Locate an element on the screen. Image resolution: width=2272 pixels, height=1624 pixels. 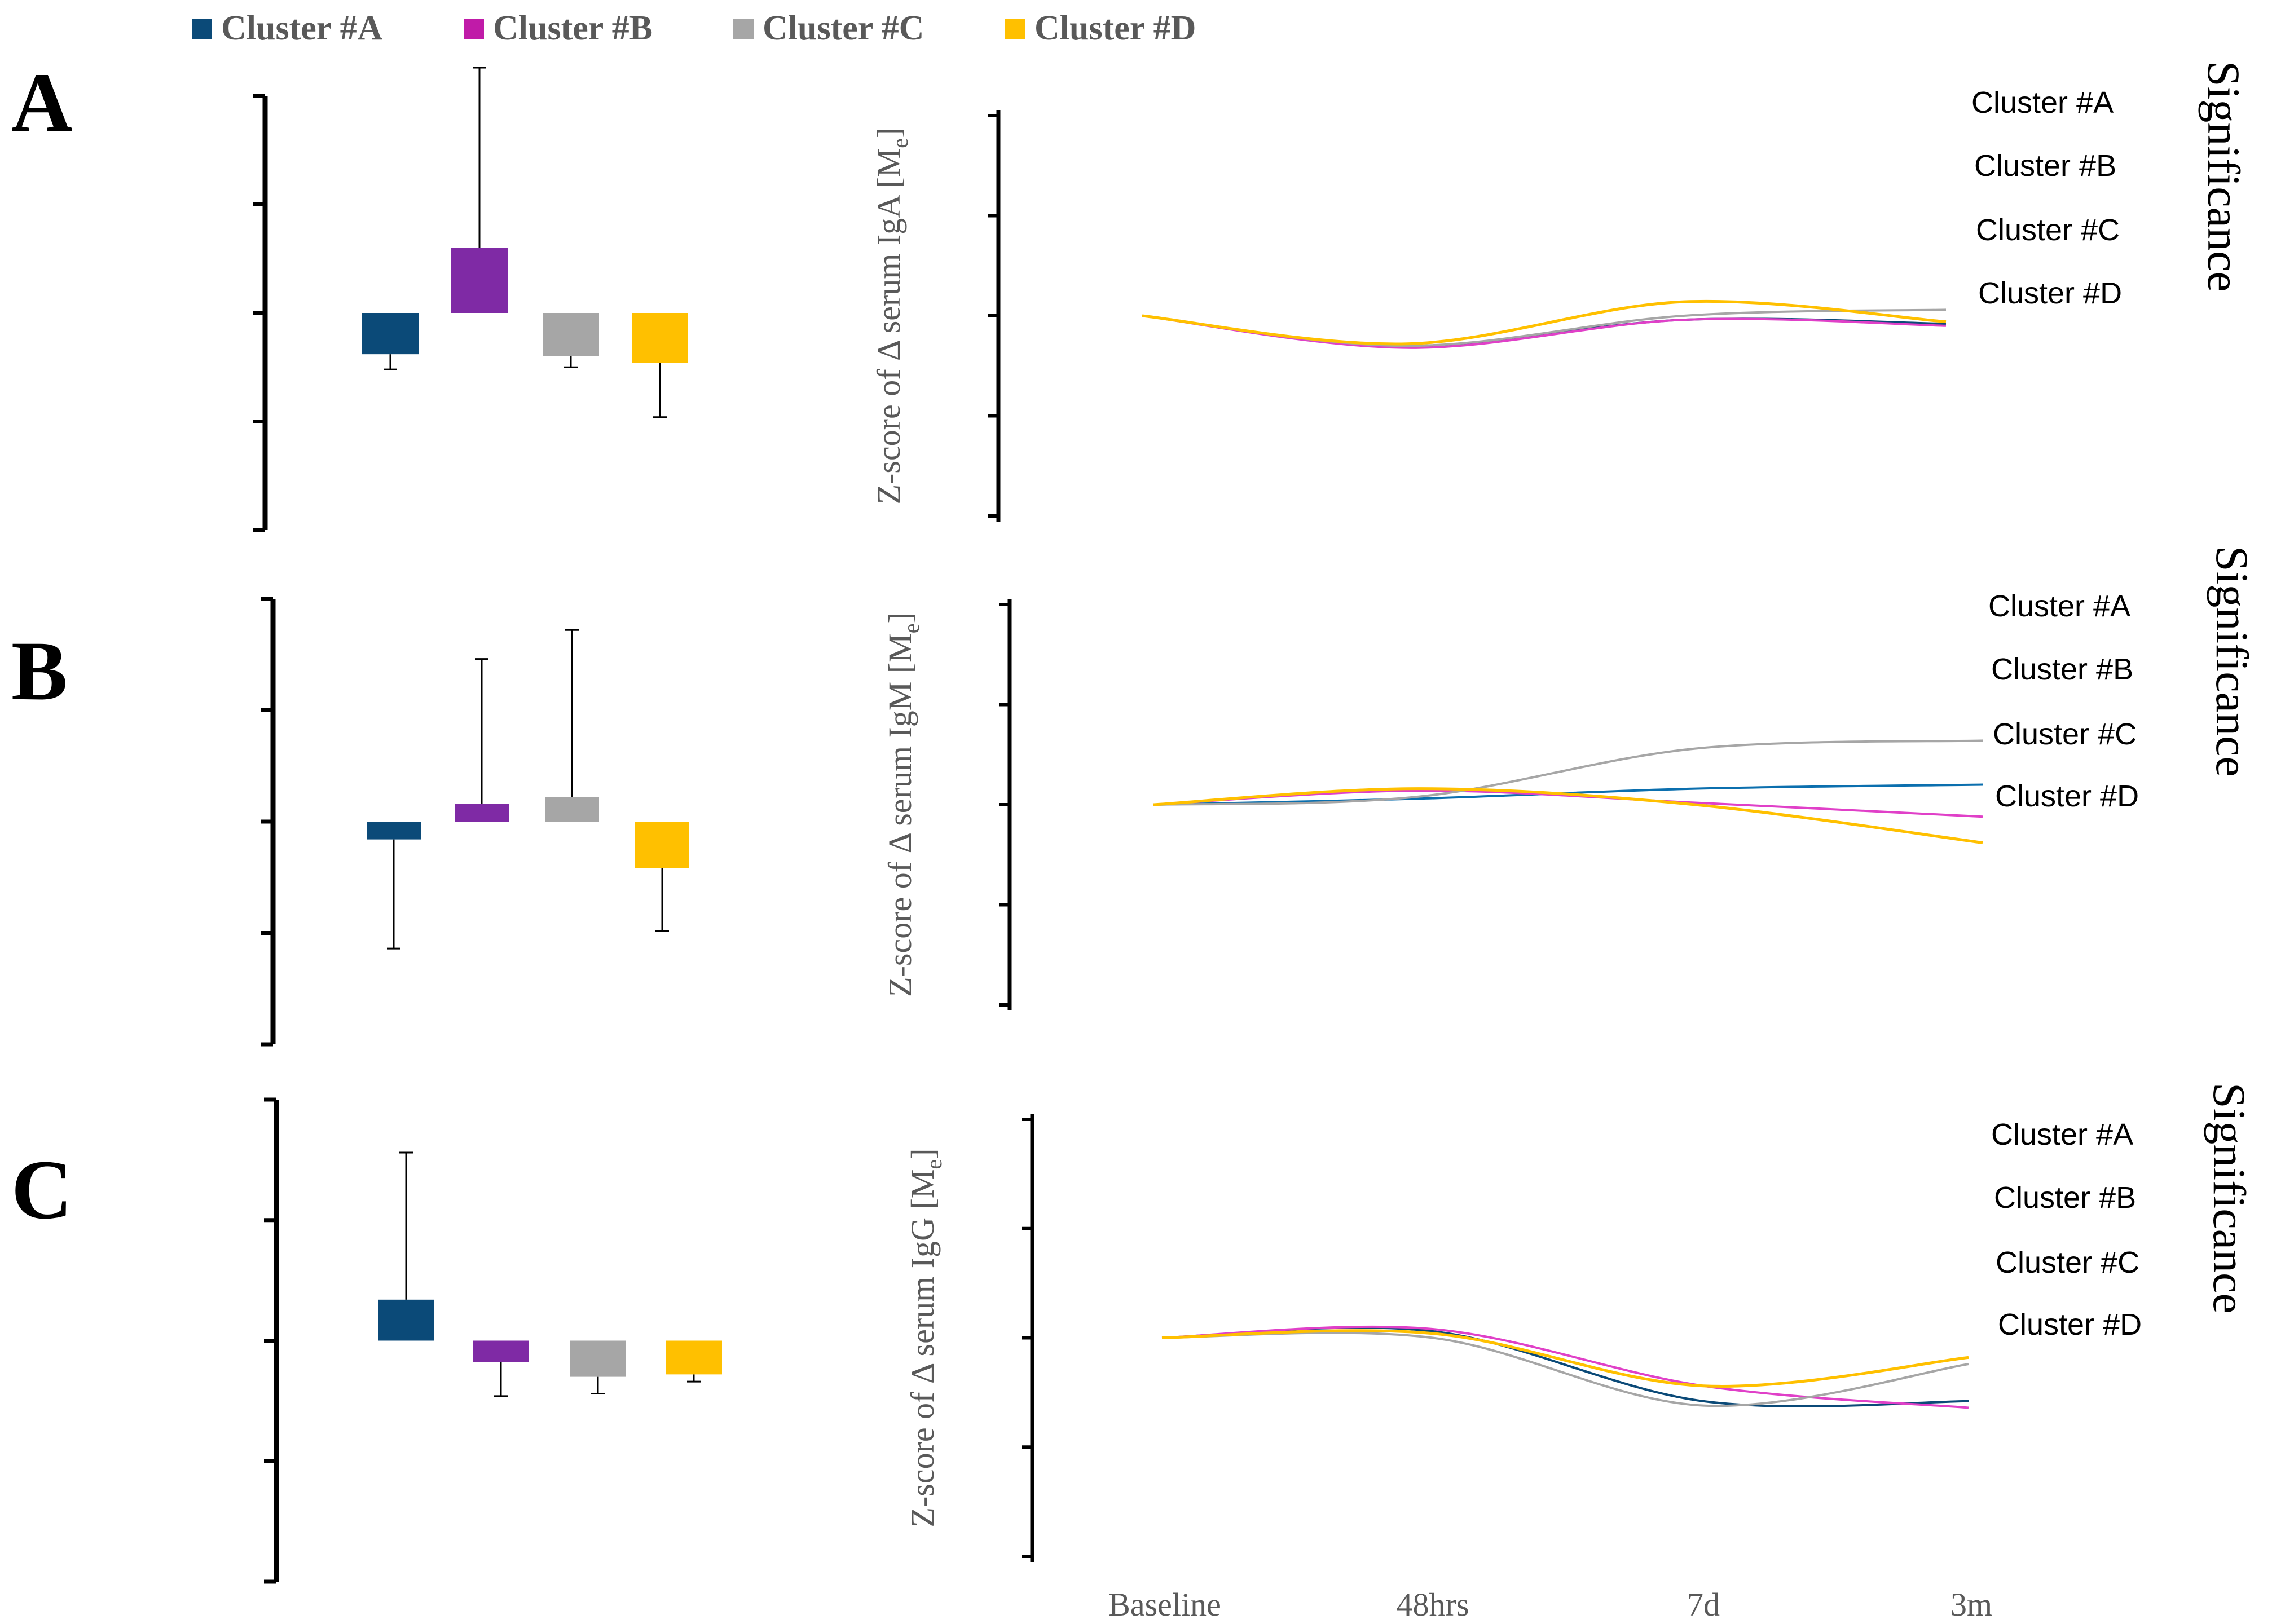
bar-chart-iga is located at coordinates (470, 299).